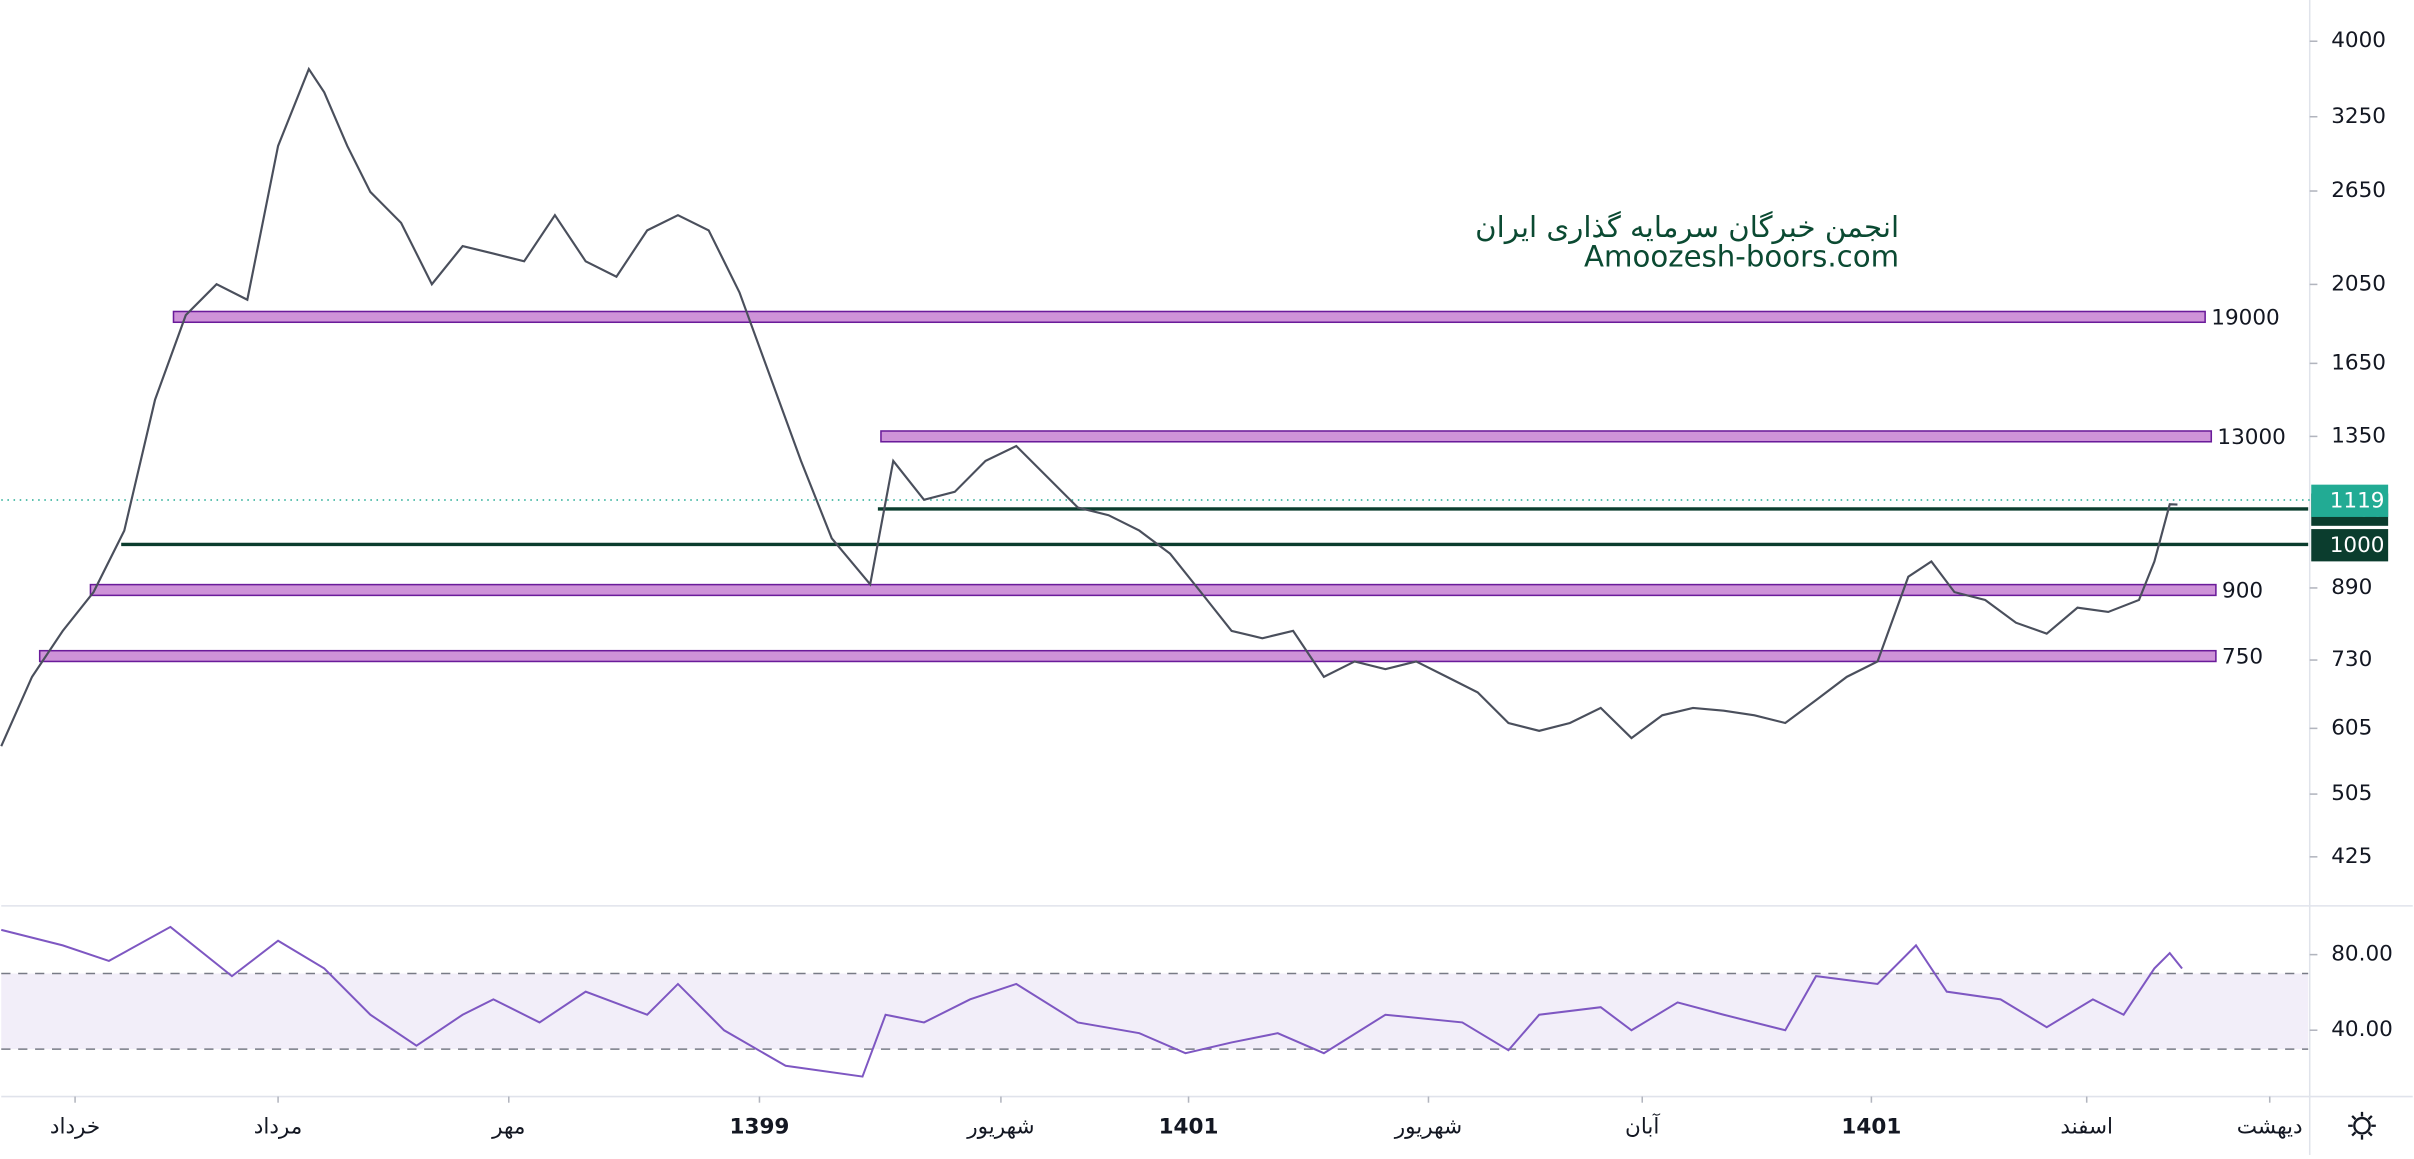  I want to click on x-tick-label: 1399, so click(760, 1126).